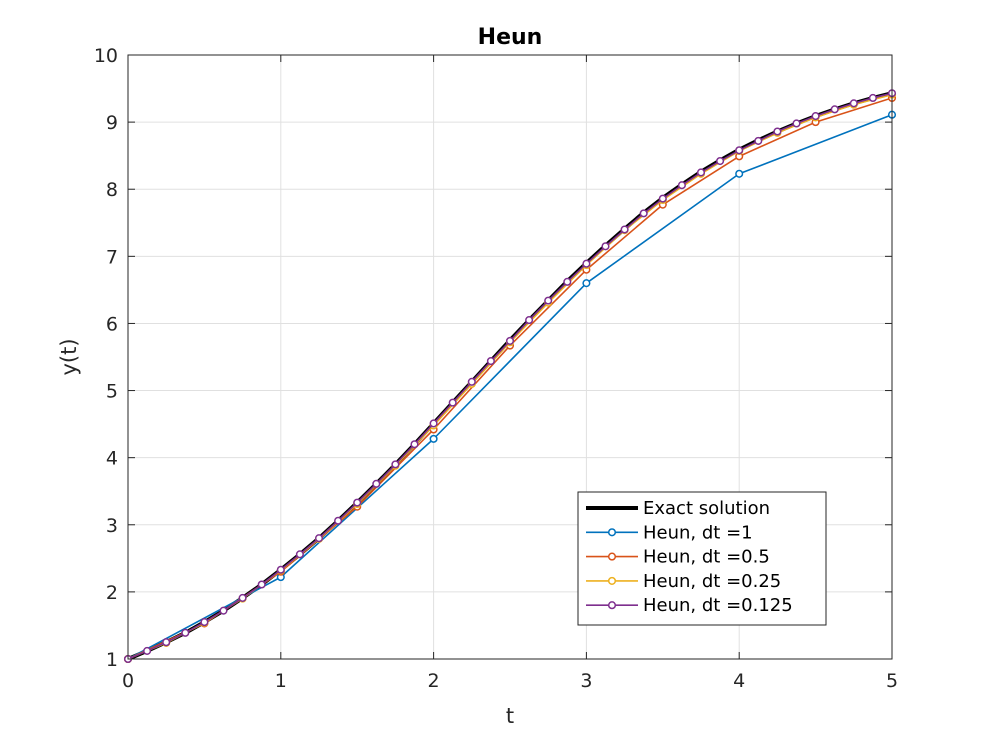 The image size is (986, 739). Describe the element at coordinates (112, 459) in the screenshot. I see `y-tick-label: 4` at that location.